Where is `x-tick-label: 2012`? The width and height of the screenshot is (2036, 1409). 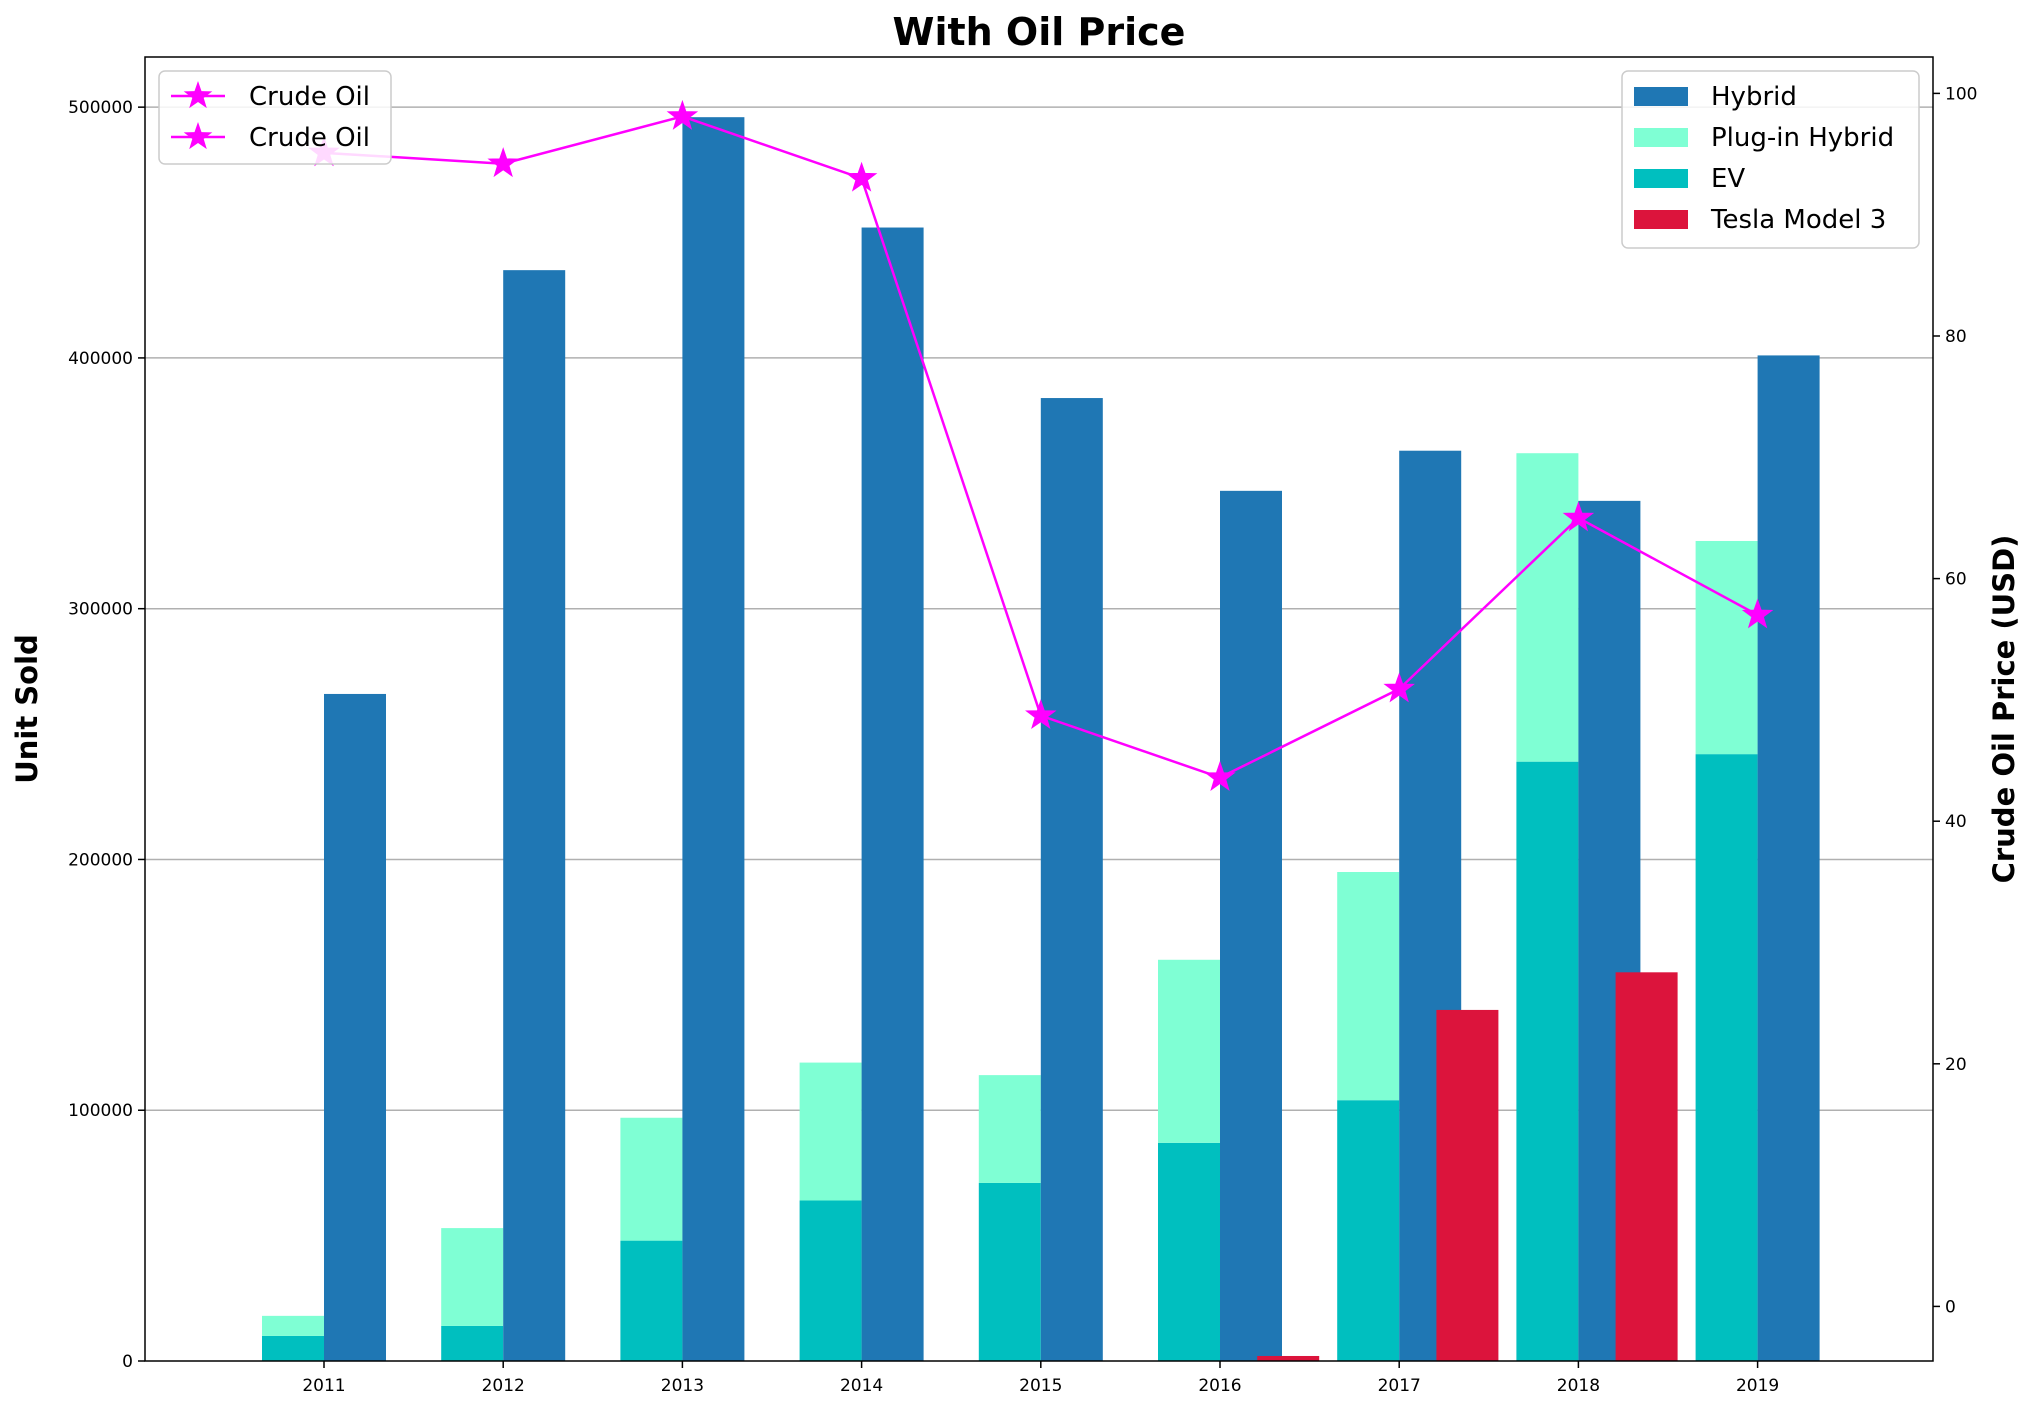
x-tick-label: 2012 is located at coordinates (503, 1386).